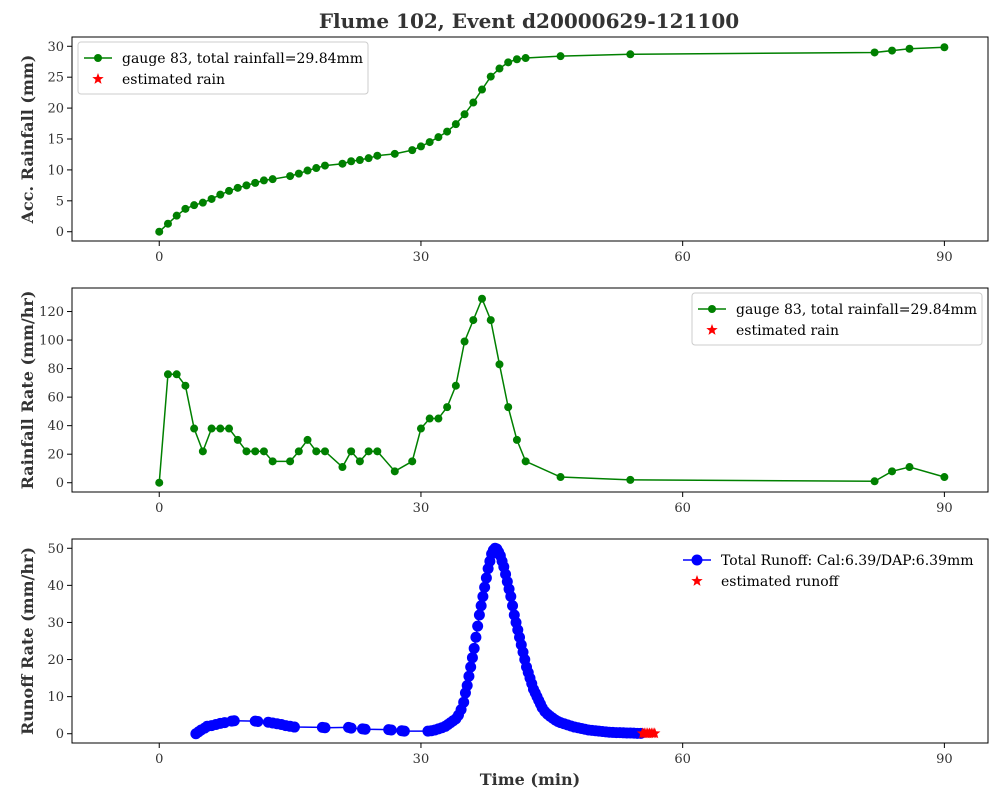  I want to click on legend-label: estimated runoff, so click(780, 582).